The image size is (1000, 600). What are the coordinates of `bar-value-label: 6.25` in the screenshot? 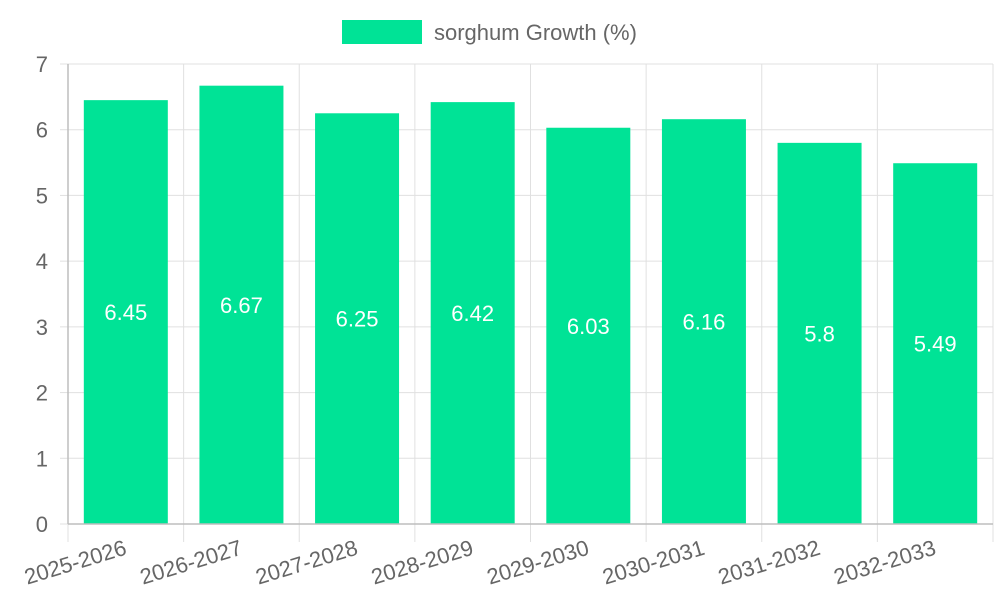 It's located at (357, 319).